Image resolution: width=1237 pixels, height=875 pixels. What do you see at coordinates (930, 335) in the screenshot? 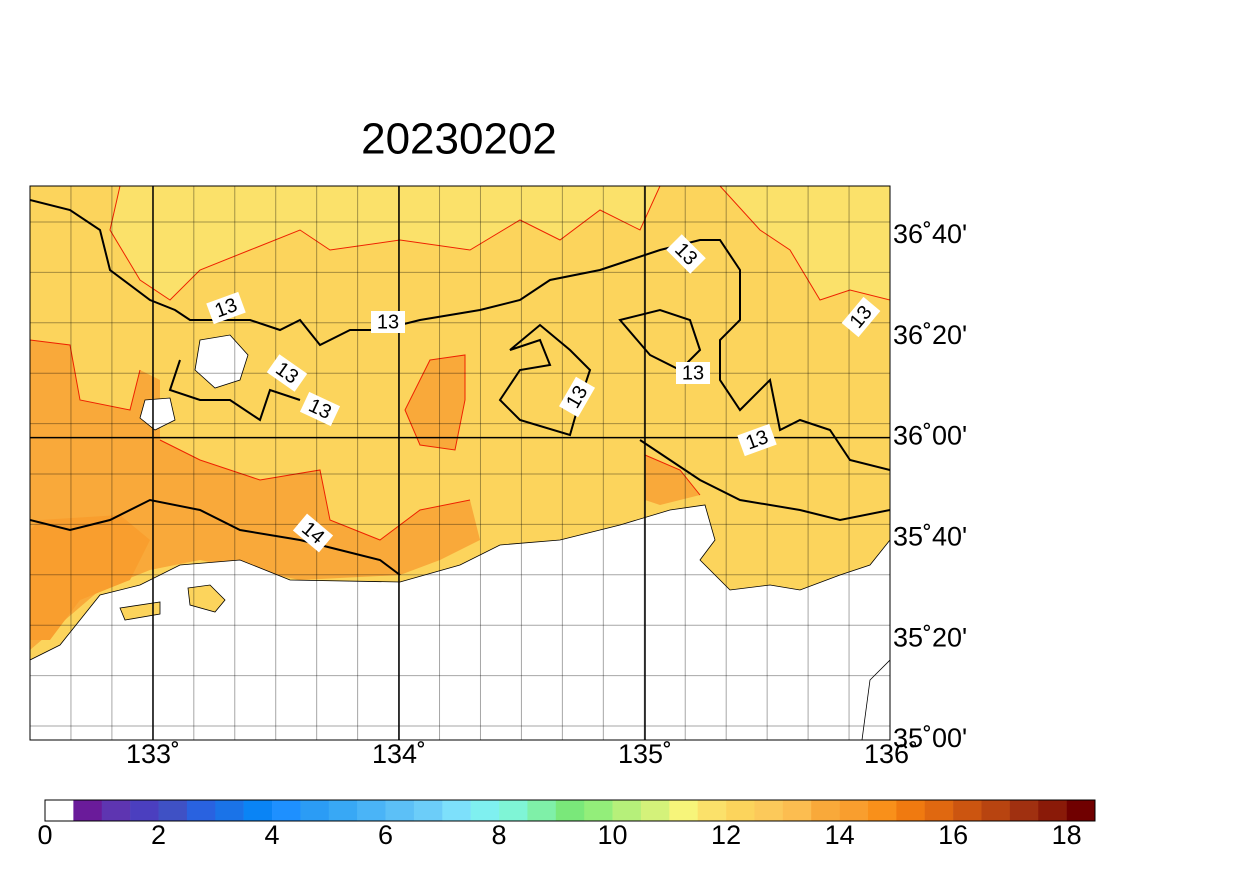
I see `lat-label: 36˚20'` at bounding box center [930, 335].